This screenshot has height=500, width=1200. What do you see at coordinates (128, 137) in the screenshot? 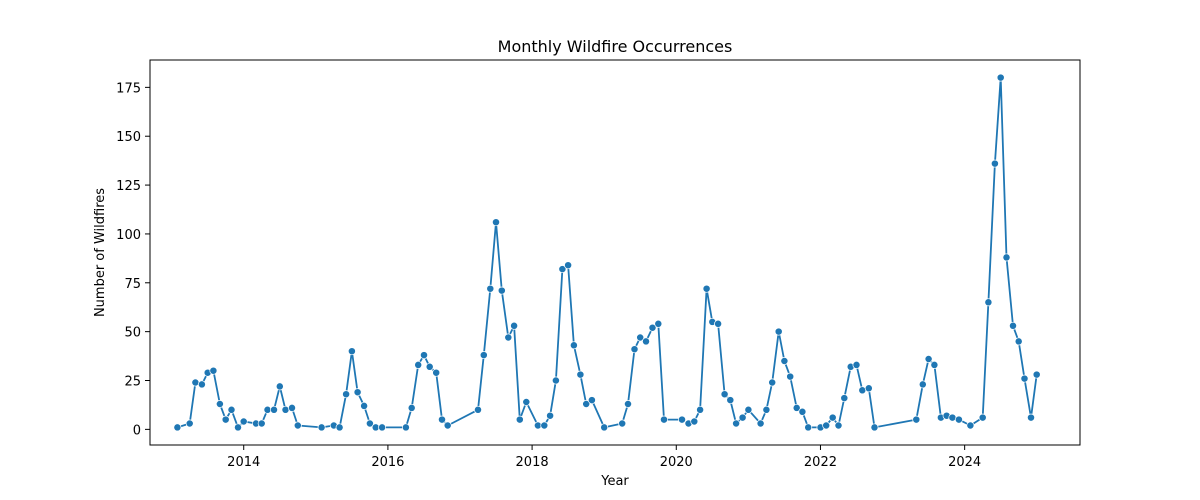
I see `y-tick-label: 150` at bounding box center [128, 137].